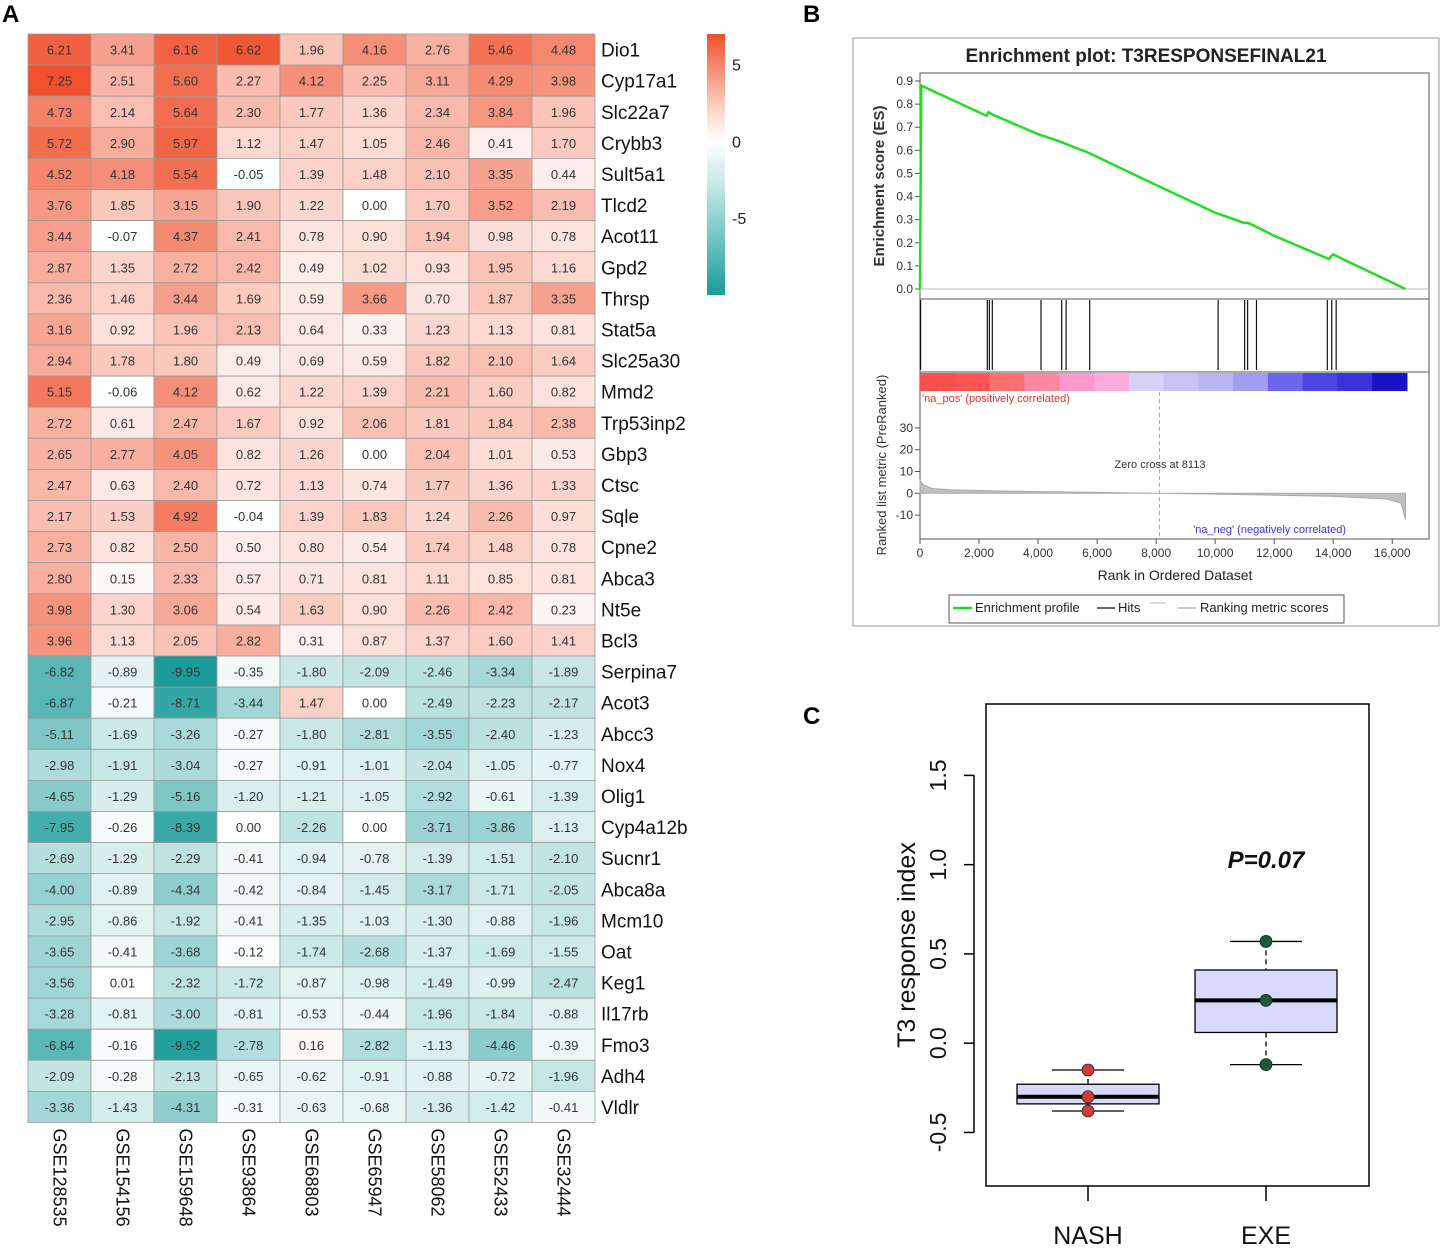  Describe the element at coordinates (437, 609) in the screenshot. I see `heatmap-cell-value: 2.26` at that location.